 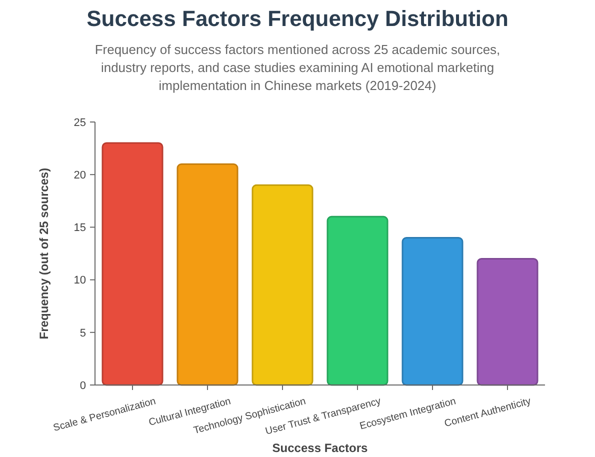 I want to click on y-tick-label: 5, so click(x=83, y=333).